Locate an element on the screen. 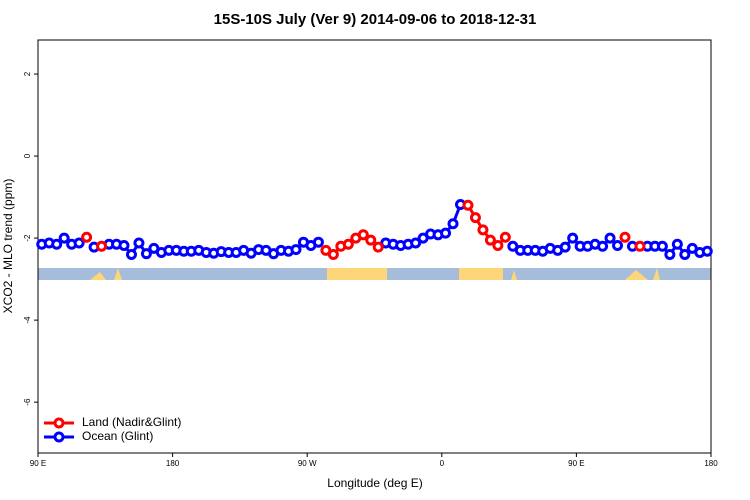  legend-label: Ocean (Glint) is located at coordinates (117, 436).